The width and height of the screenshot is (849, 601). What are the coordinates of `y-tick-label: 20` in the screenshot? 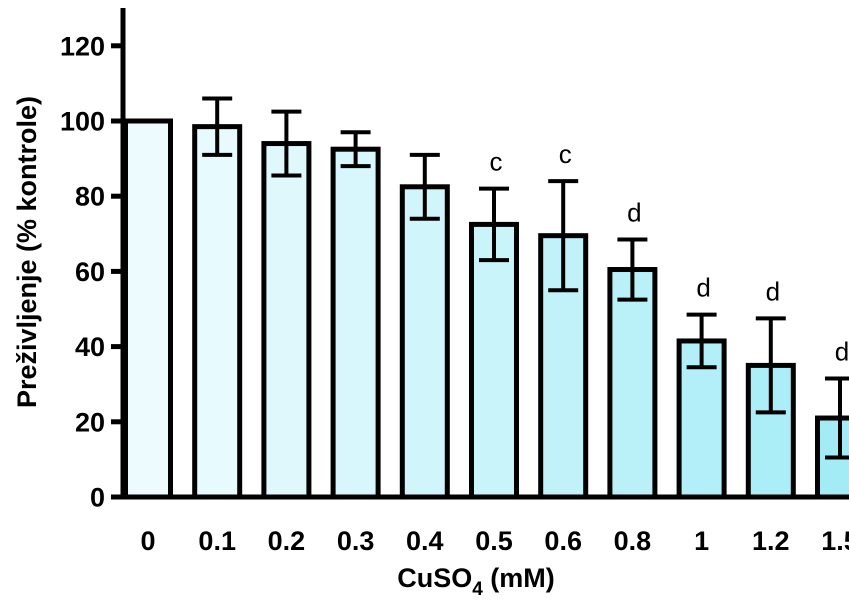 It's located at (90, 422).